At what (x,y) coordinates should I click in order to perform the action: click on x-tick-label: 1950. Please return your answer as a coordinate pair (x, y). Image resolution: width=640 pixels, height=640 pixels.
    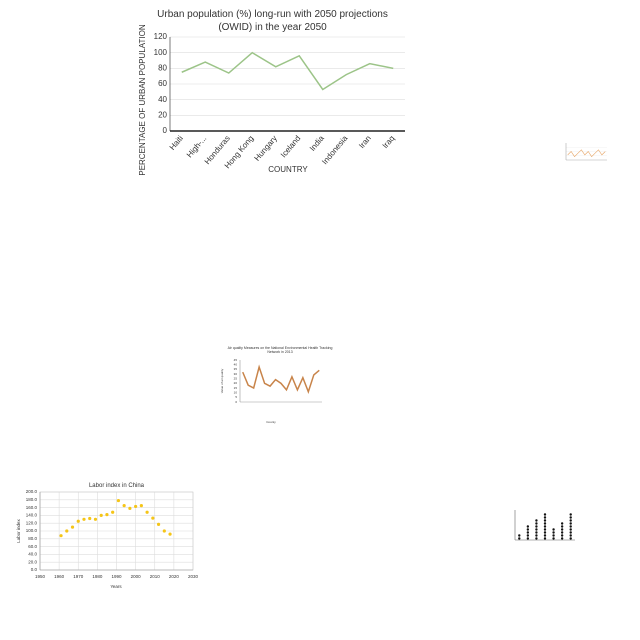
    Looking at the image, I should click on (40, 576).